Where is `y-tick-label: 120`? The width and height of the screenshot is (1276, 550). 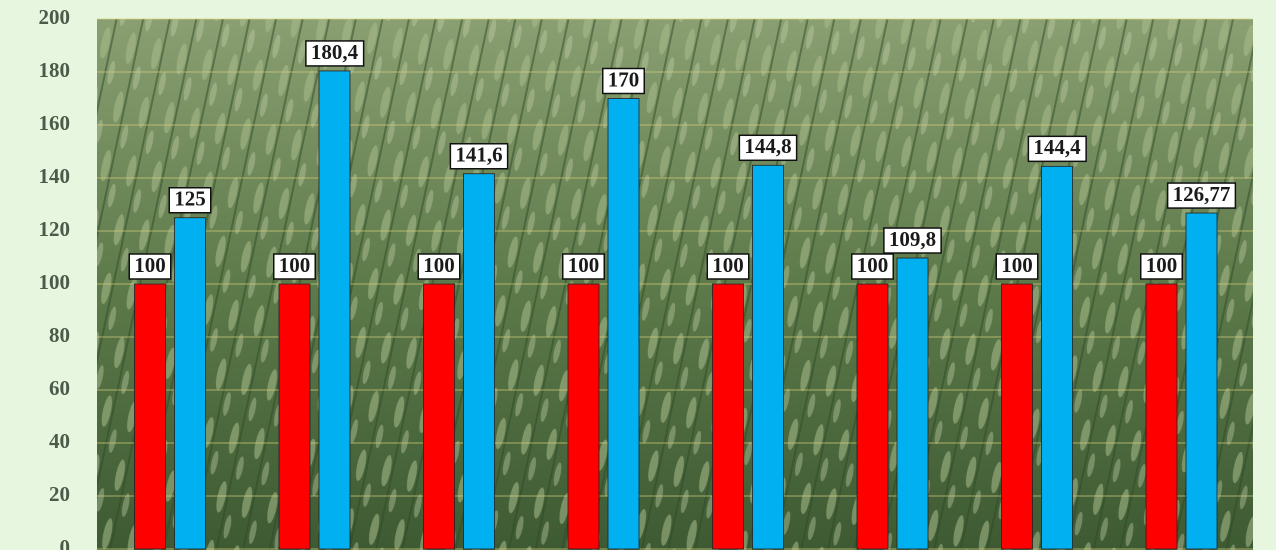 y-tick-label: 120 is located at coordinates (55, 229).